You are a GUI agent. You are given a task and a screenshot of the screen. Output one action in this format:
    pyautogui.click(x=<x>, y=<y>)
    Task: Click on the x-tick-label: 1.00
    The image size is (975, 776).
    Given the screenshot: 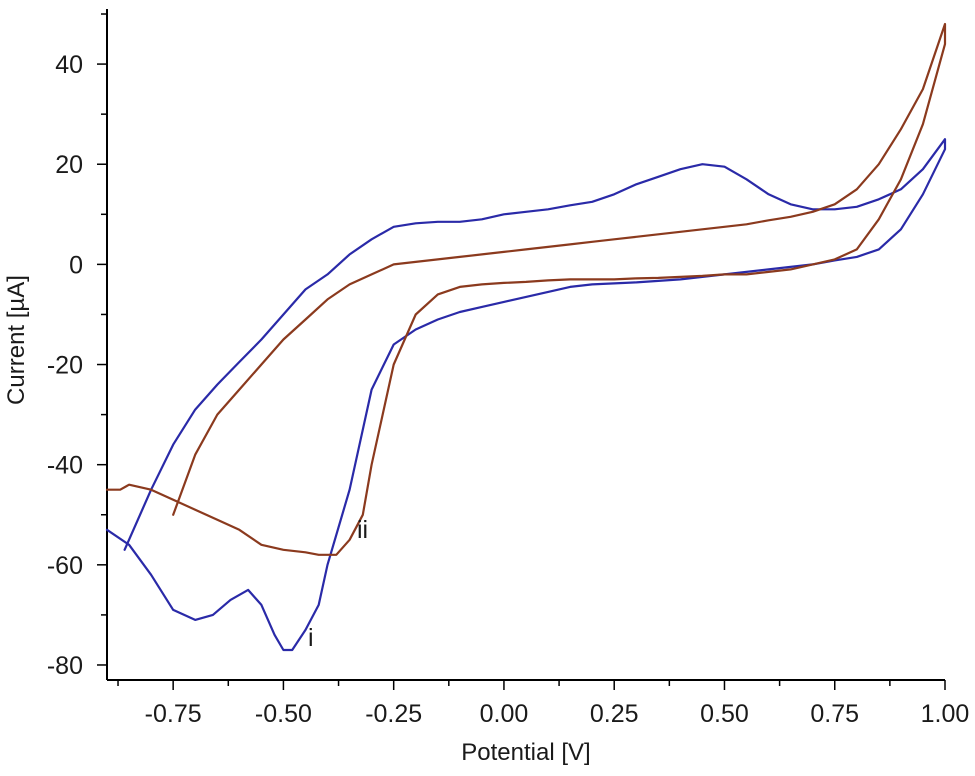 What is the action you would take?
    pyautogui.click(x=945, y=714)
    